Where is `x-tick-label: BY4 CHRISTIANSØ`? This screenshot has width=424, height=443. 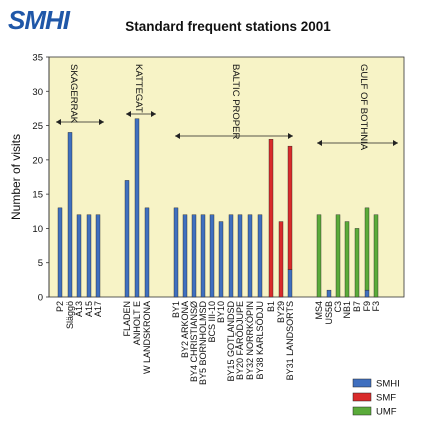
x-tick-label: BY4 CHRISTIANSØ is located at coordinates (194, 341).